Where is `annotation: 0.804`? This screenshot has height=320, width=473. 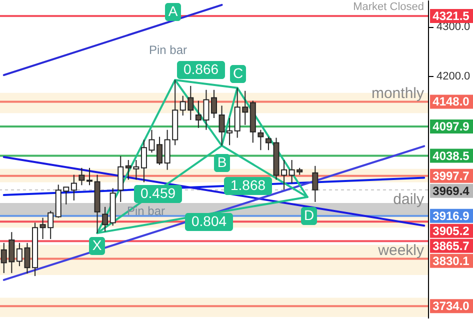
annotation: 0.804 is located at coordinates (209, 221).